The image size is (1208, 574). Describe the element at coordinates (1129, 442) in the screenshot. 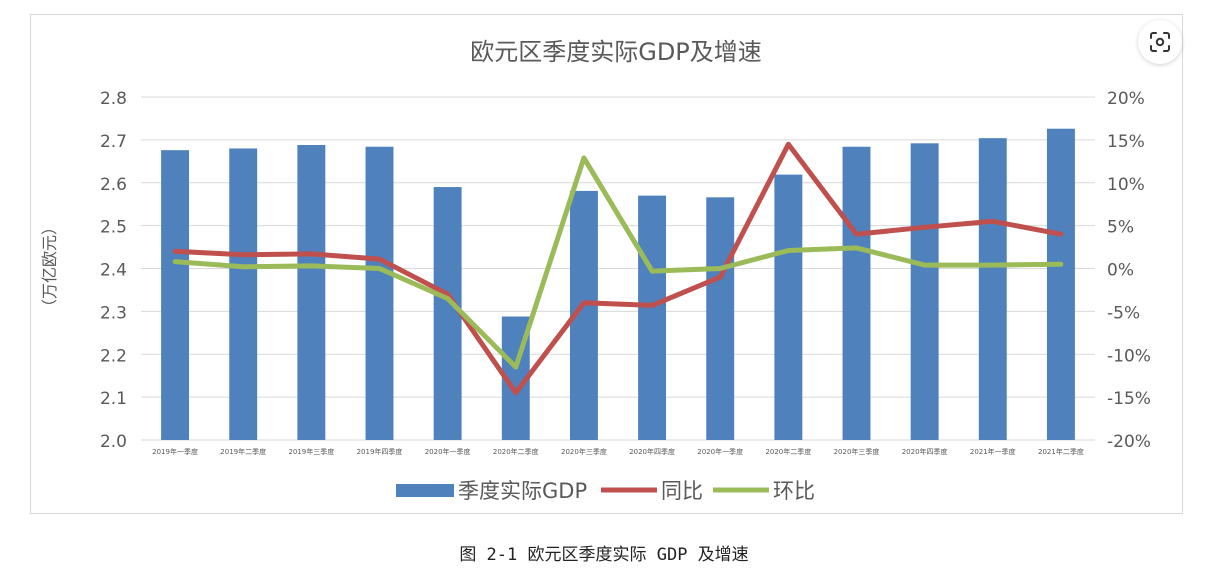

I see `y2-tick-label: -20%` at that location.